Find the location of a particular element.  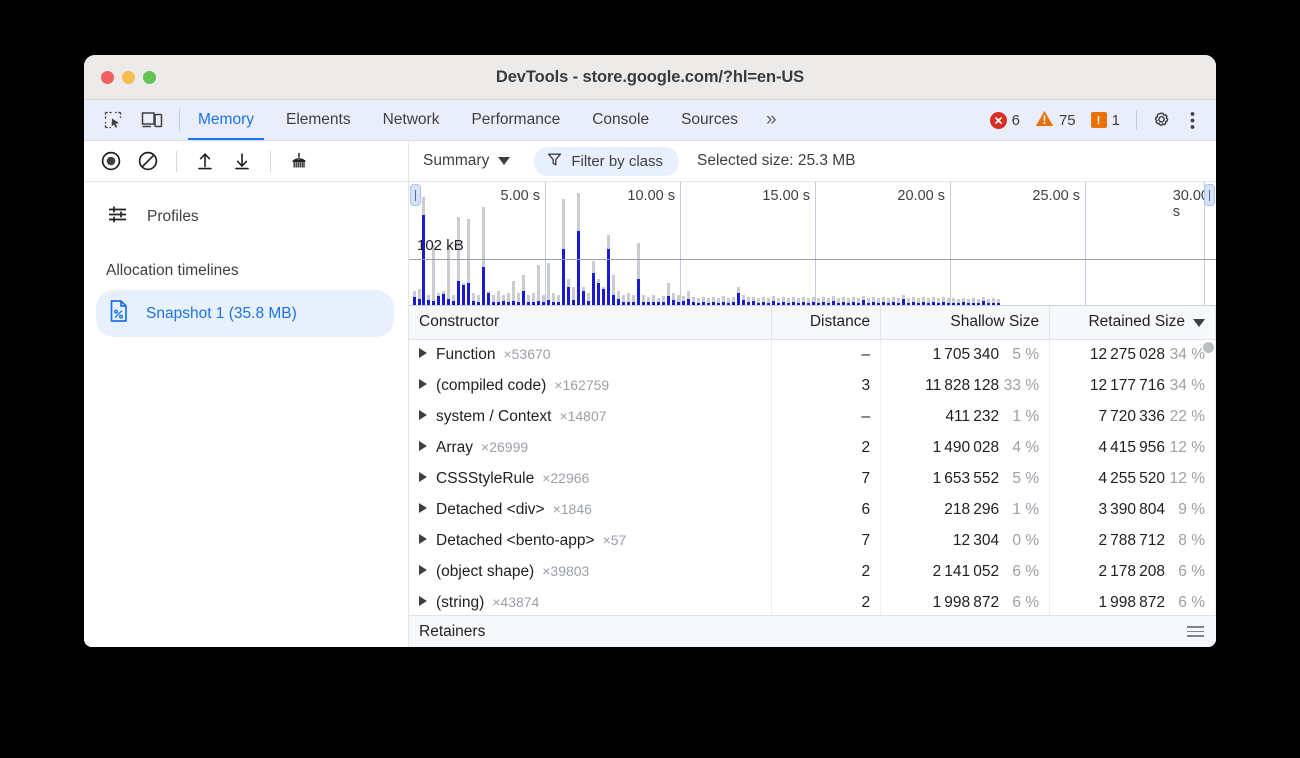

timeline-selection-handle-left is located at coordinates (415, 195).